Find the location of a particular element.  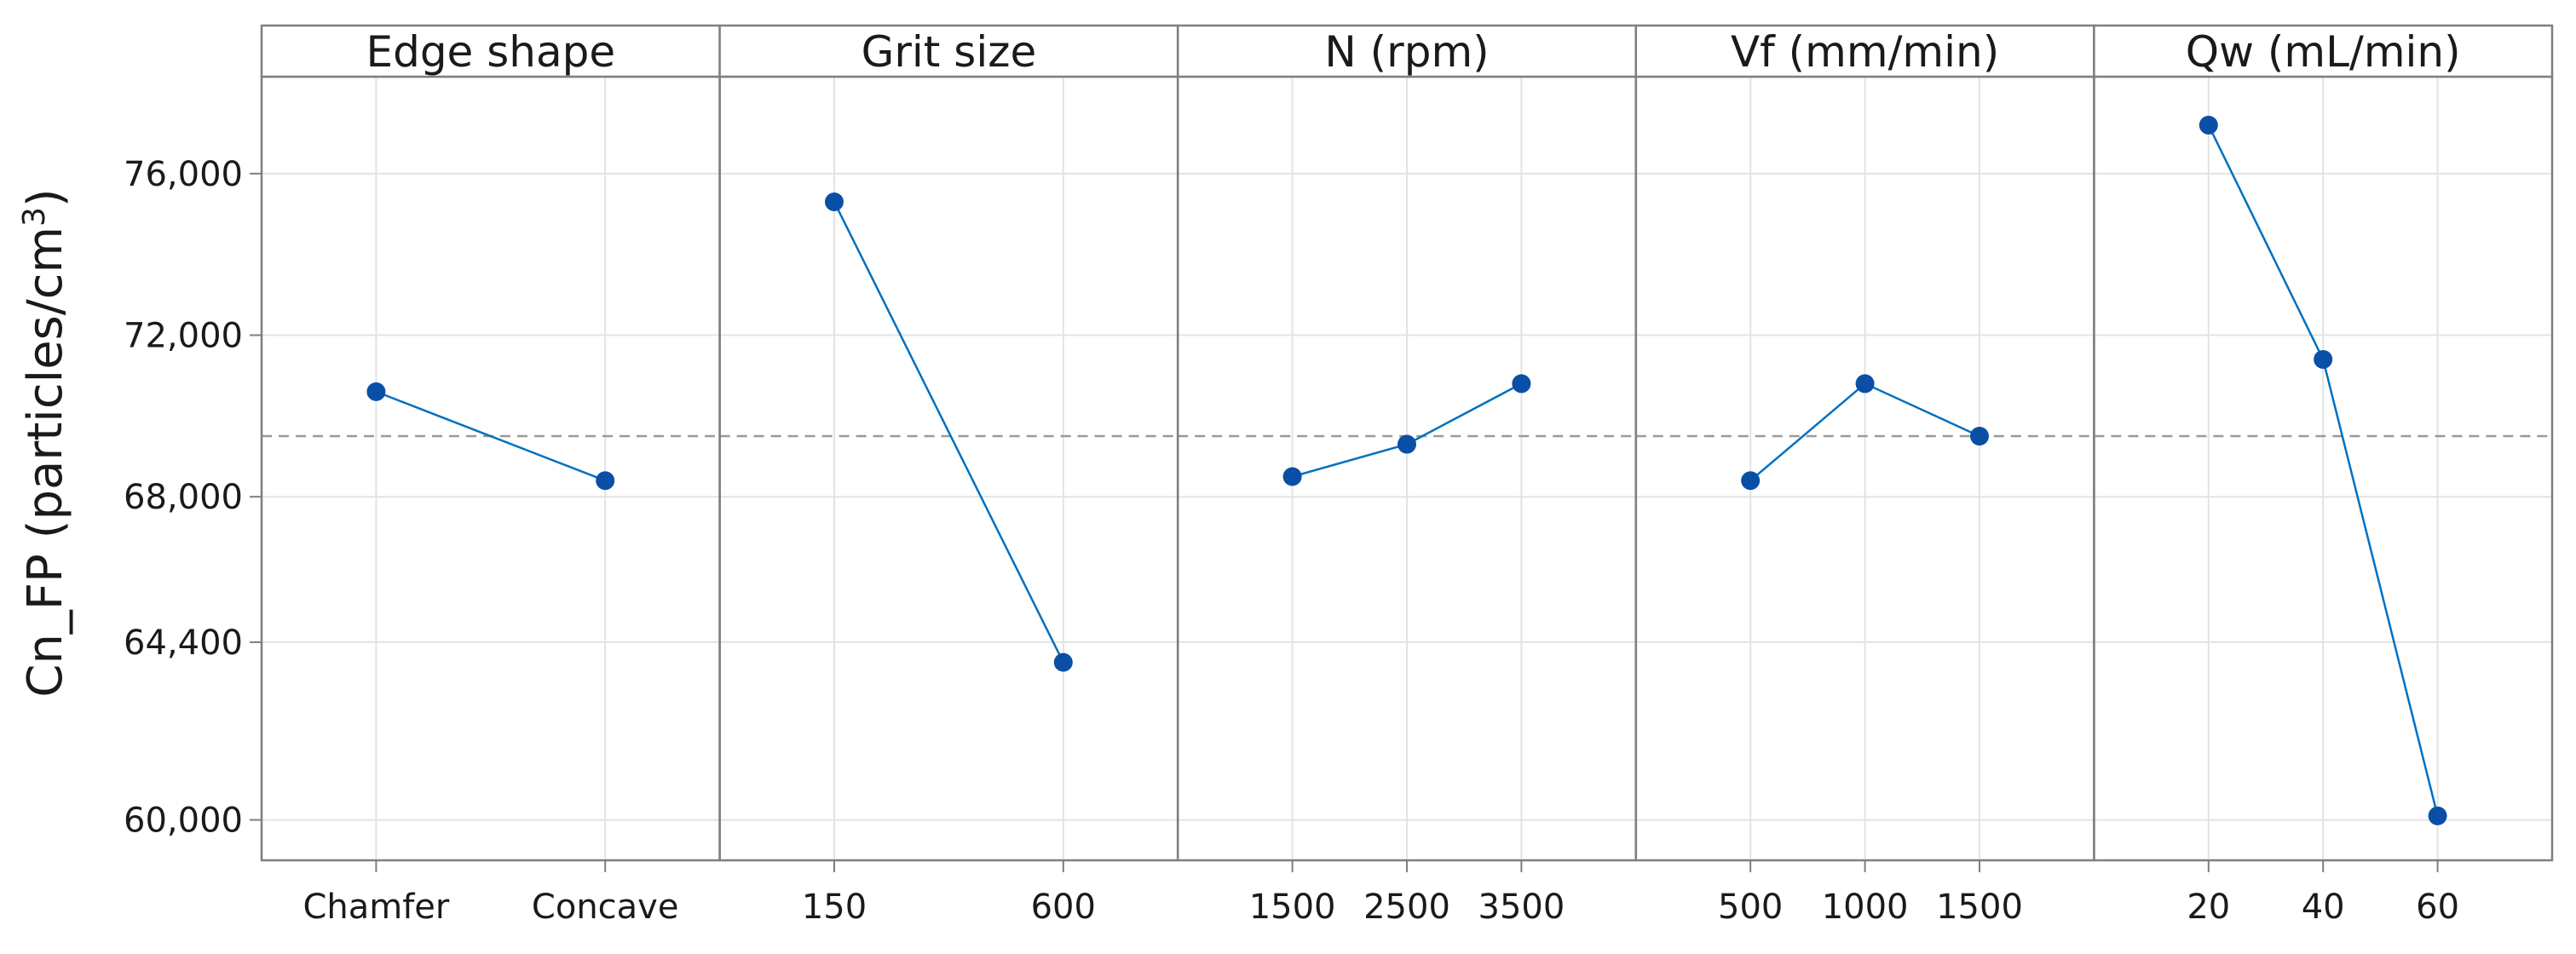

x-tick-label: Chamfer is located at coordinates (376, 907).